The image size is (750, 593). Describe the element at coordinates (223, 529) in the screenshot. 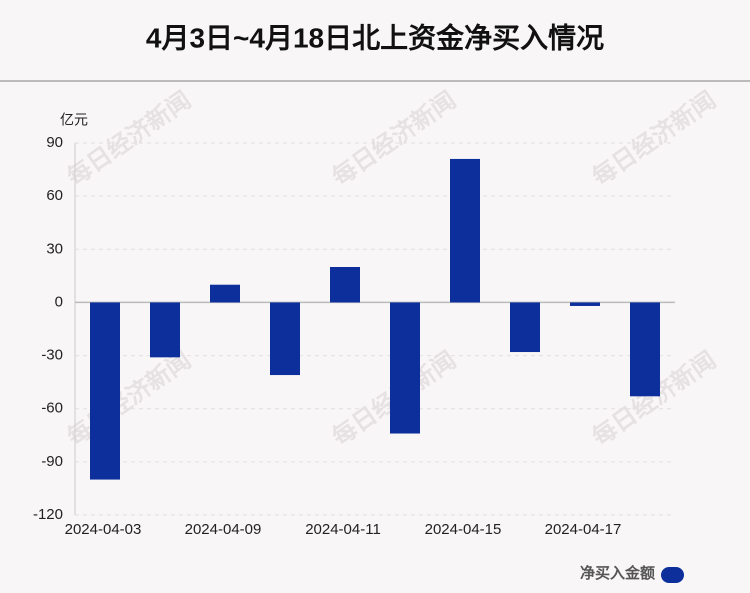

I see `x-tick-label: 2024-04-09` at that location.